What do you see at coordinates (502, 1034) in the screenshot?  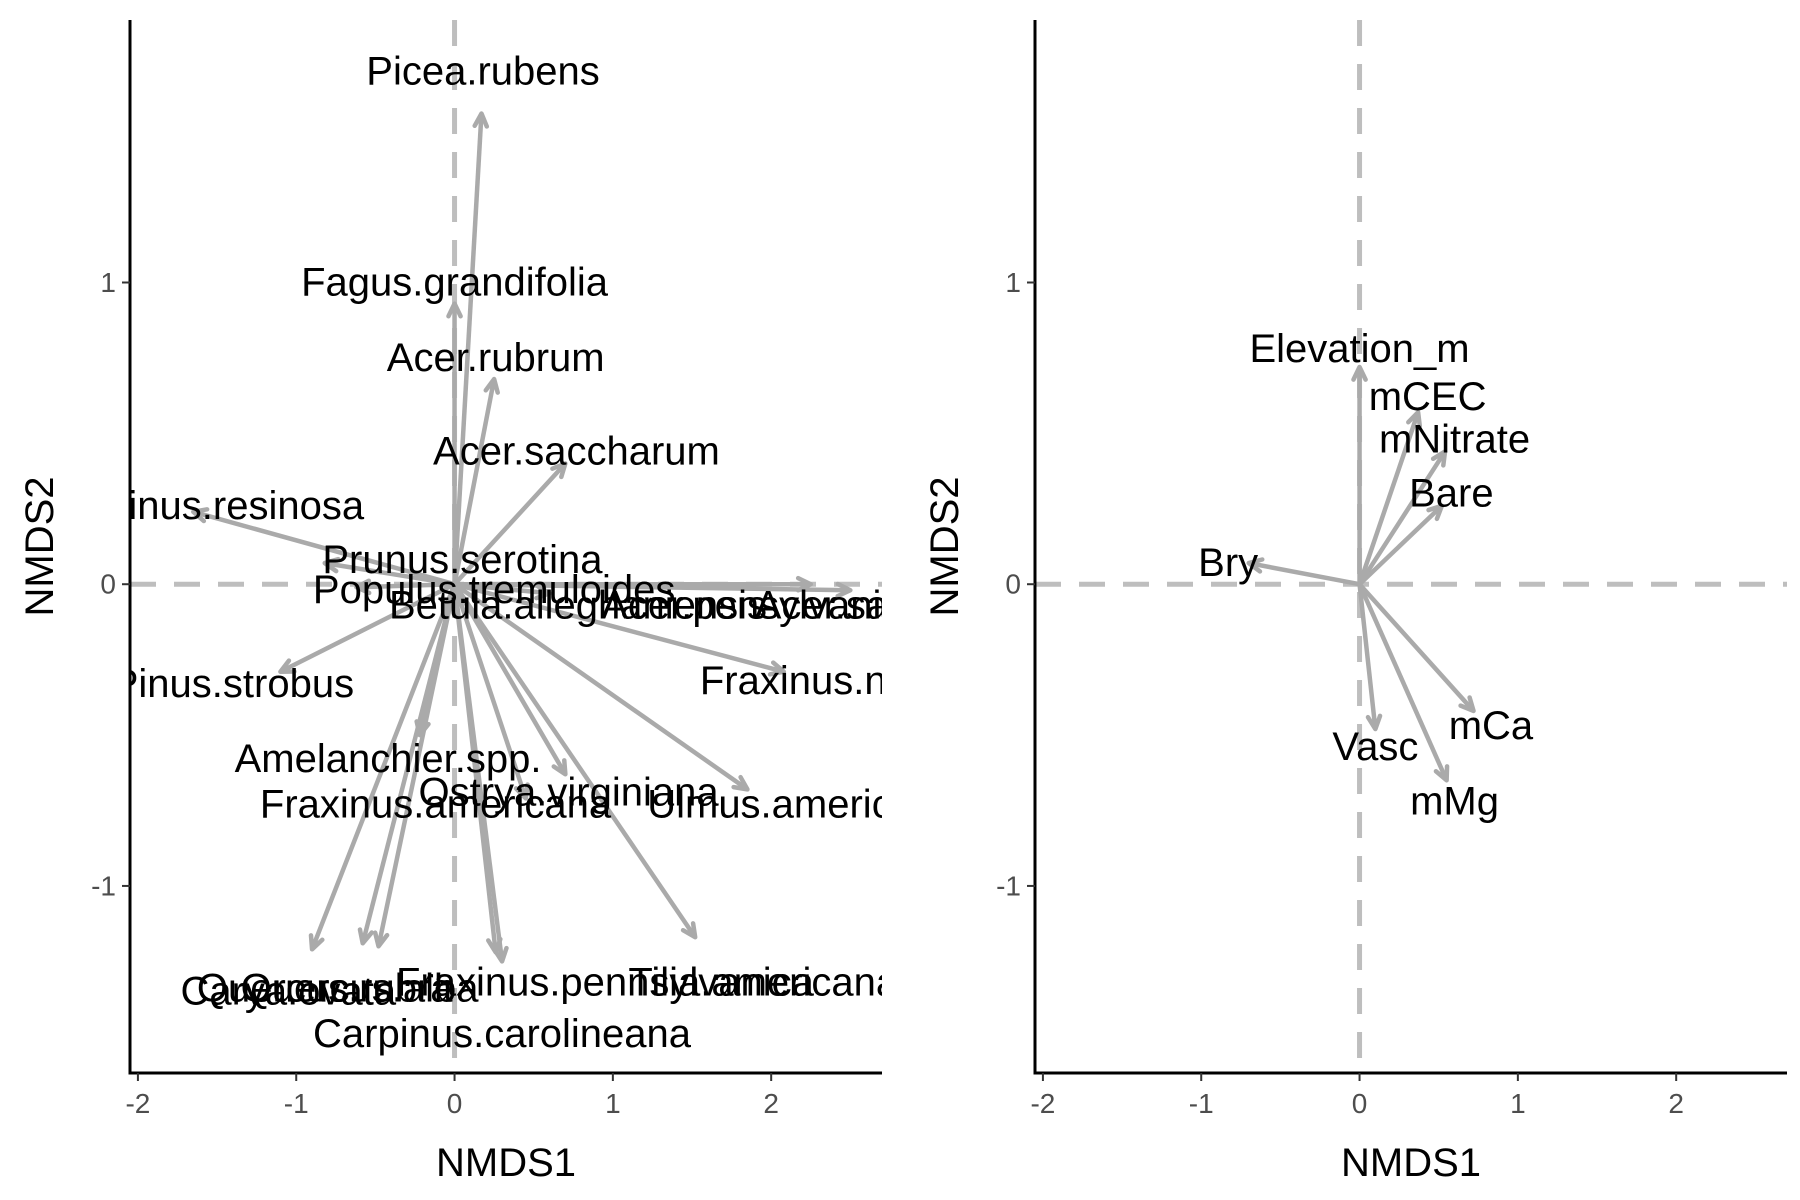 I see `vector-label: Carpinus.carolineana` at bounding box center [502, 1034].